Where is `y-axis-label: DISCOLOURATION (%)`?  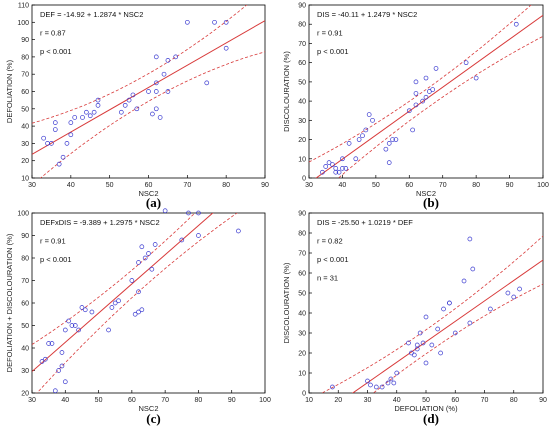
y-axis-label: DISCOLOURATION (%) is located at coordinates (286, 302).